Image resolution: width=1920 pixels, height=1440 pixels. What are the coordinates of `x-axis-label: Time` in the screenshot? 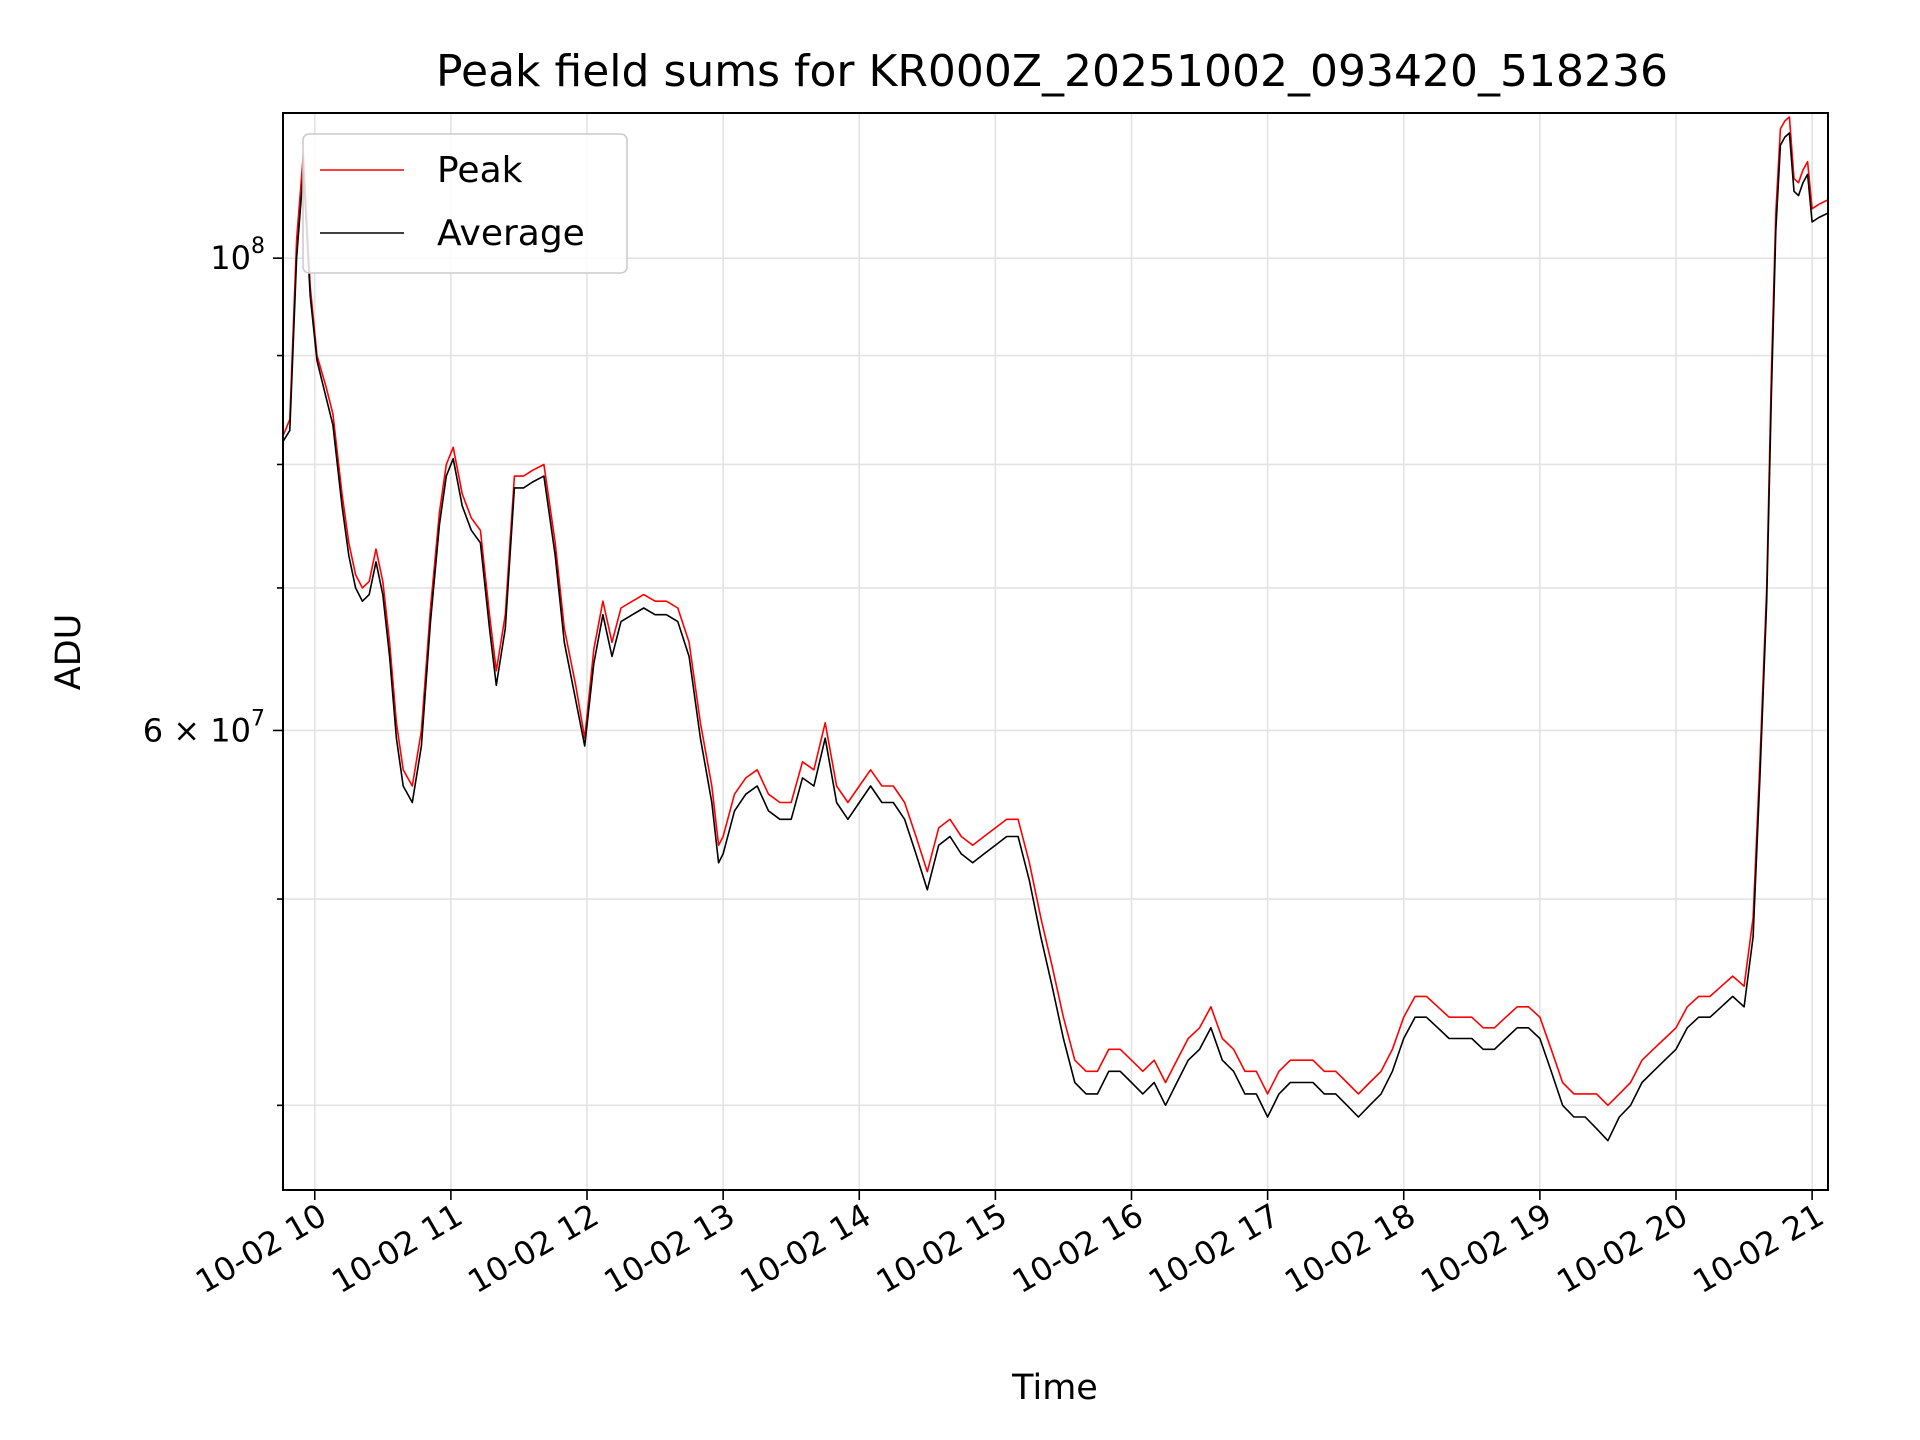 It's located at (1054, 1388).